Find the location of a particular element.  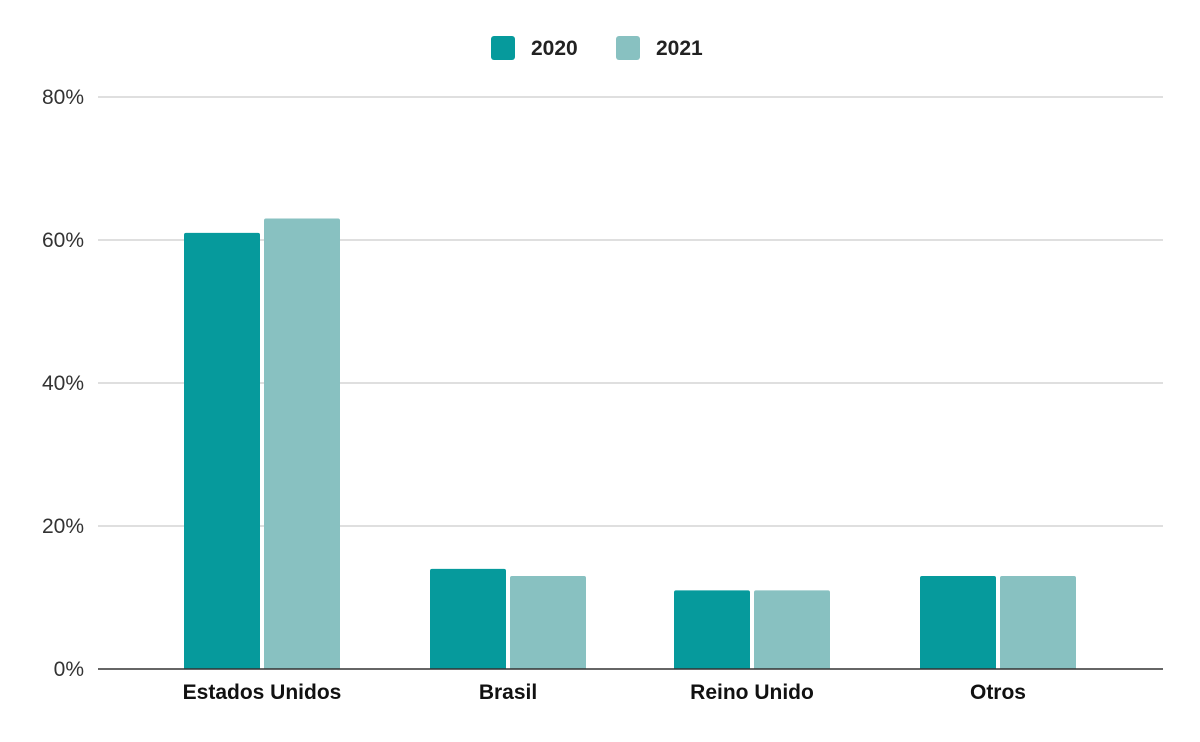

legend-item-2021: 2021 is located at coordinates (659, 48).